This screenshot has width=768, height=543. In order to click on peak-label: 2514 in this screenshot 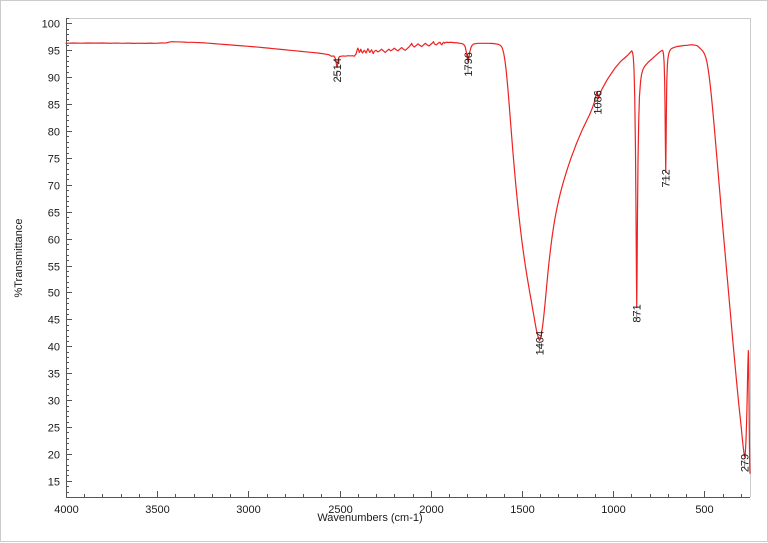, I will do `click(338, 70)`.